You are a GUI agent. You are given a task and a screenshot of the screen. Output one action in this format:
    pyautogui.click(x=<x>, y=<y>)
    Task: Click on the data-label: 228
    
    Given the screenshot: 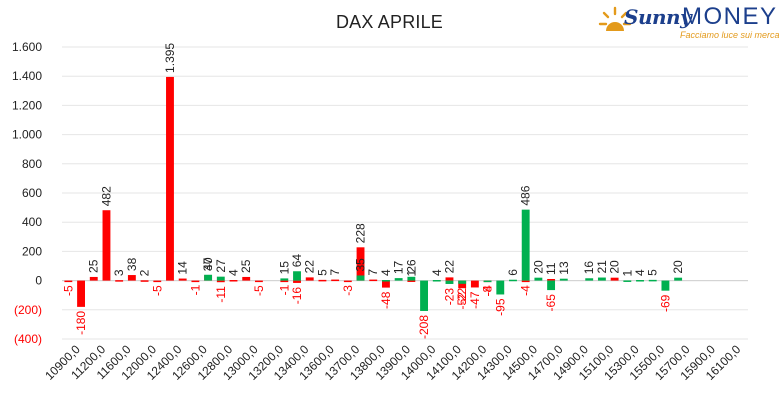 What is the action you would take?
    pyautogui.click(x=361, y=233)
    